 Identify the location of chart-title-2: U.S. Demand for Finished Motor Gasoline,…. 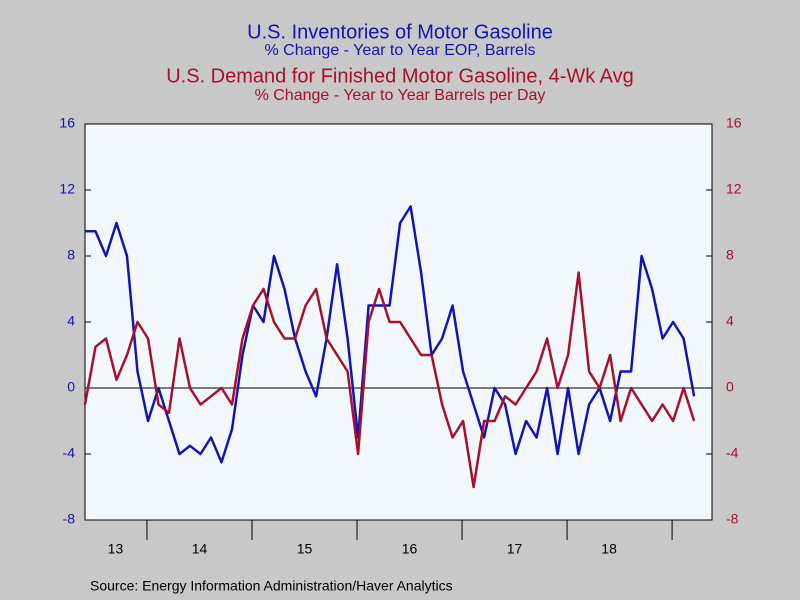
(400, 76).